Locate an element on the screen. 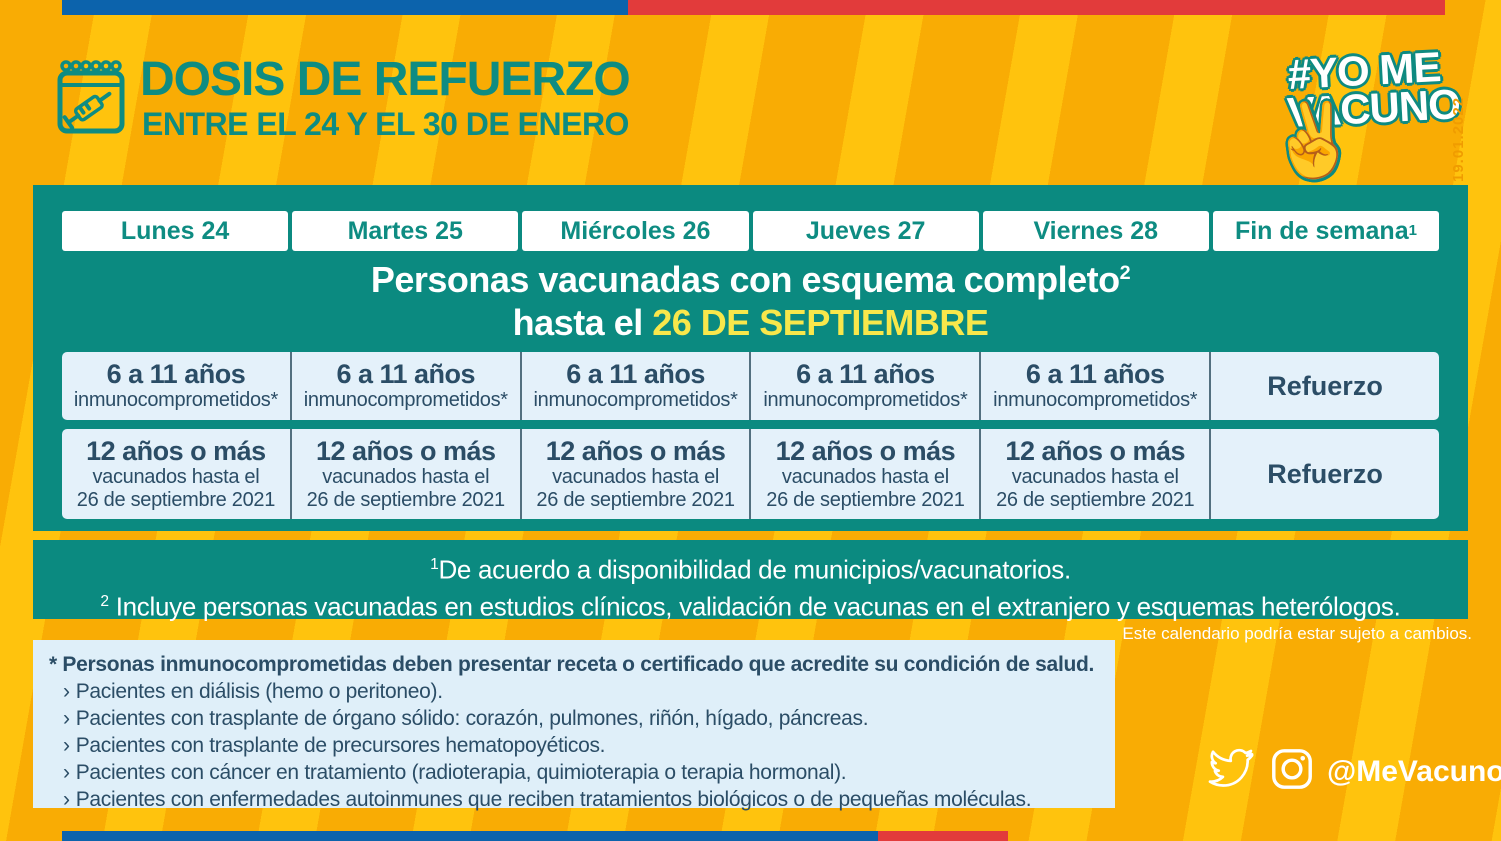 This screenshot has width=1501, height=841. top-flag-blue-stripe is located at coordinates (345, 7).